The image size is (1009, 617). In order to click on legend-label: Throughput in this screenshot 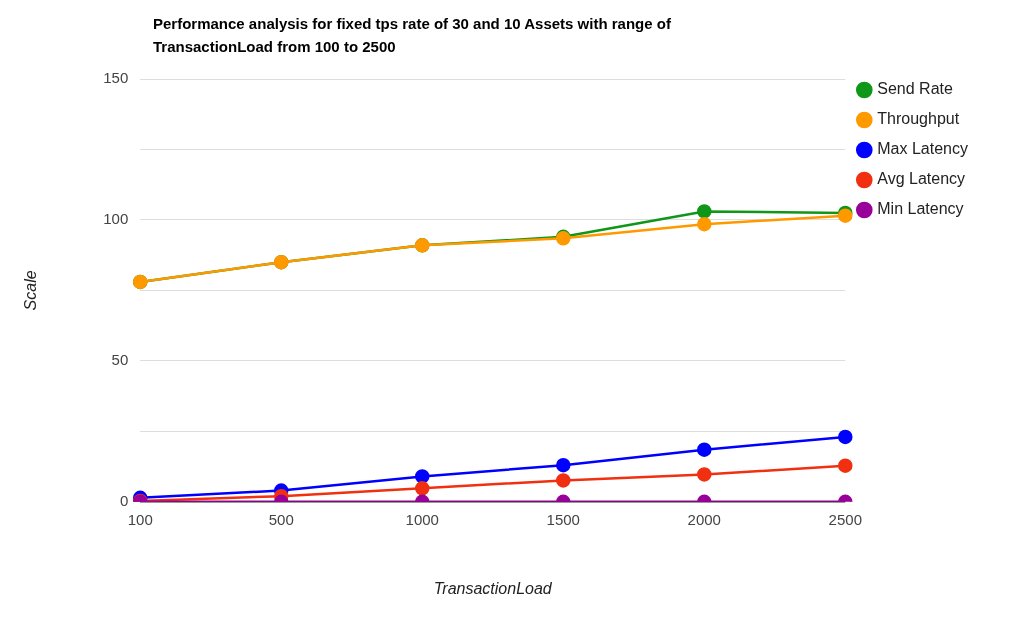, I will do `click(918, 119)`.